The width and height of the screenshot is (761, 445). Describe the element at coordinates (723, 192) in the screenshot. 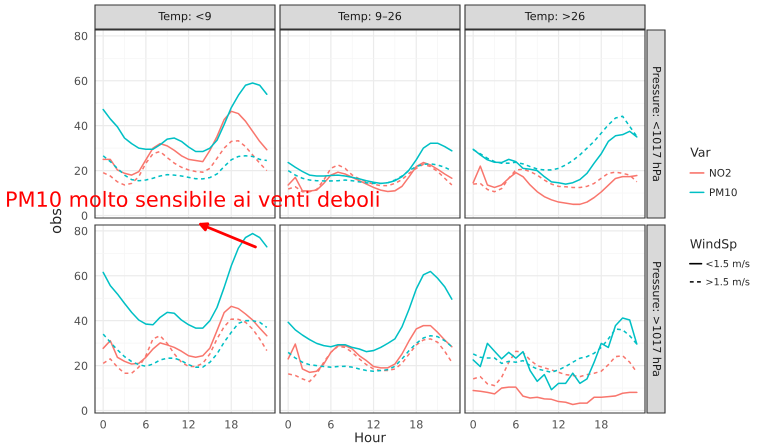

I see `legend-label: PM10` at that location.